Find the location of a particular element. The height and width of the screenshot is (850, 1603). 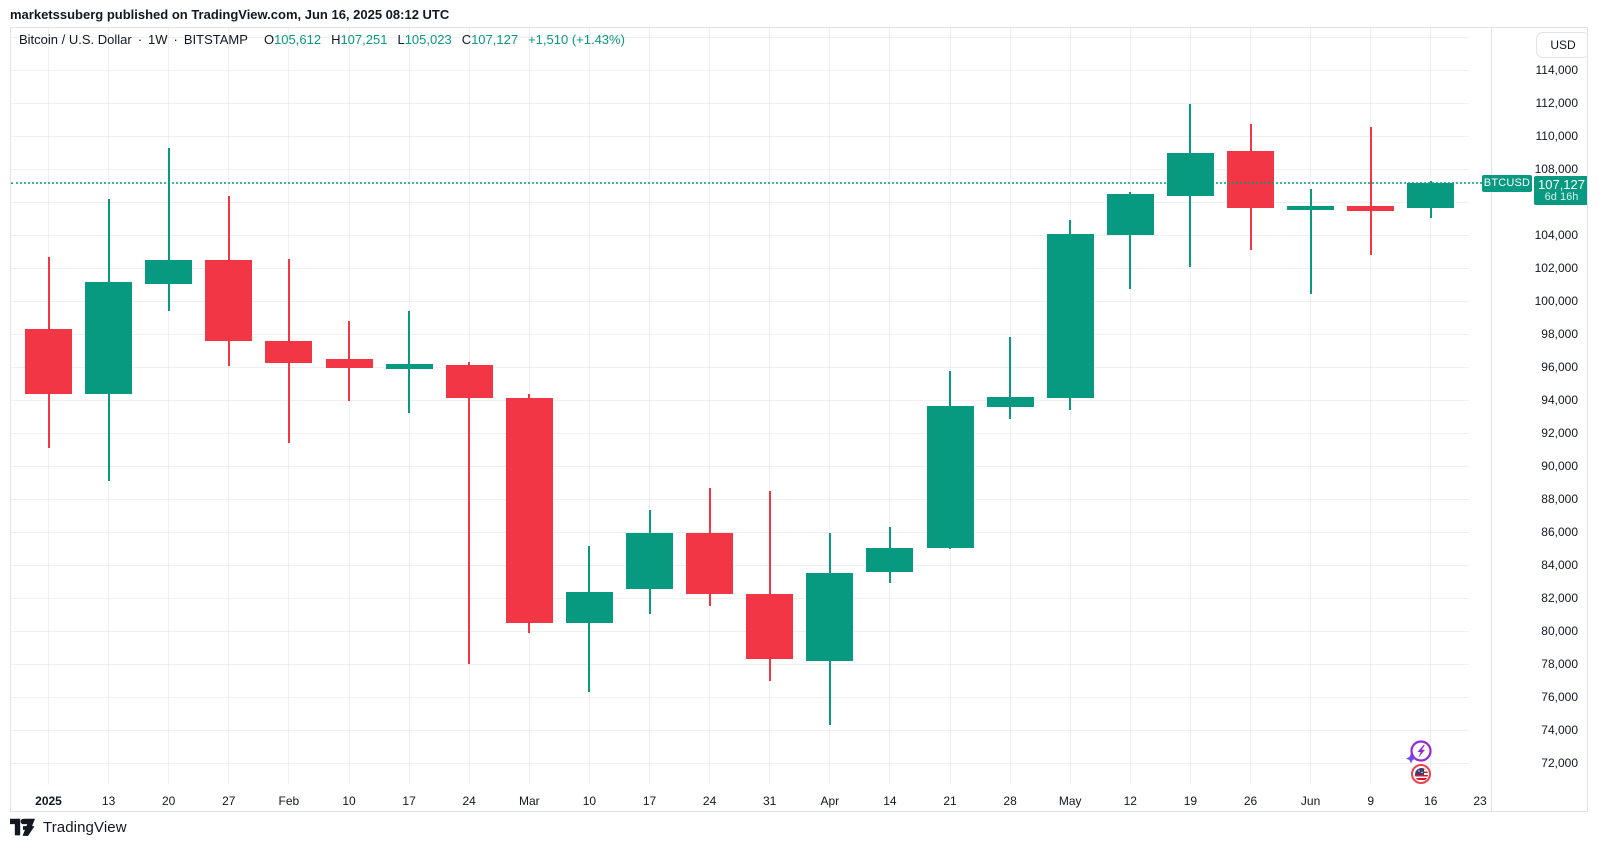

price-tick-label: 84,000 is located at coordinates (1559, 565).